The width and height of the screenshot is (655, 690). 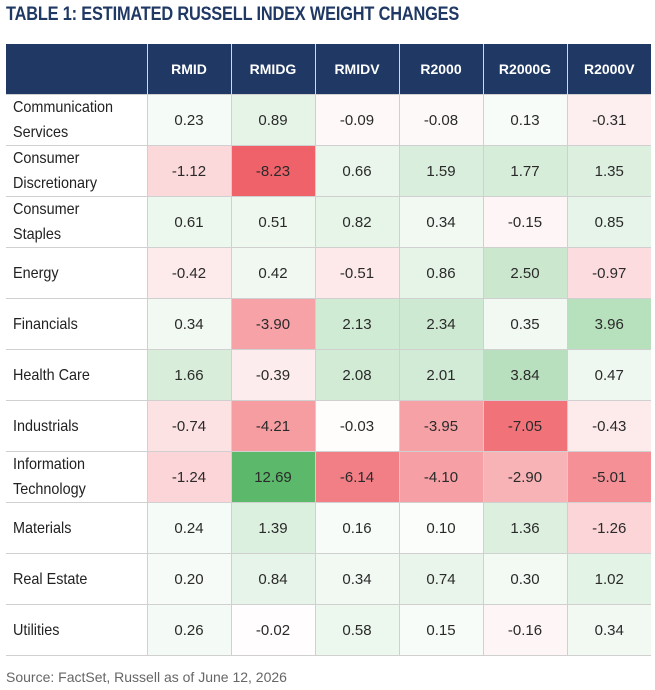 What do you see at coordinates (77, 528) in the screenshot?
I see `sector-label: Materials` at bounding box center [77, 528].